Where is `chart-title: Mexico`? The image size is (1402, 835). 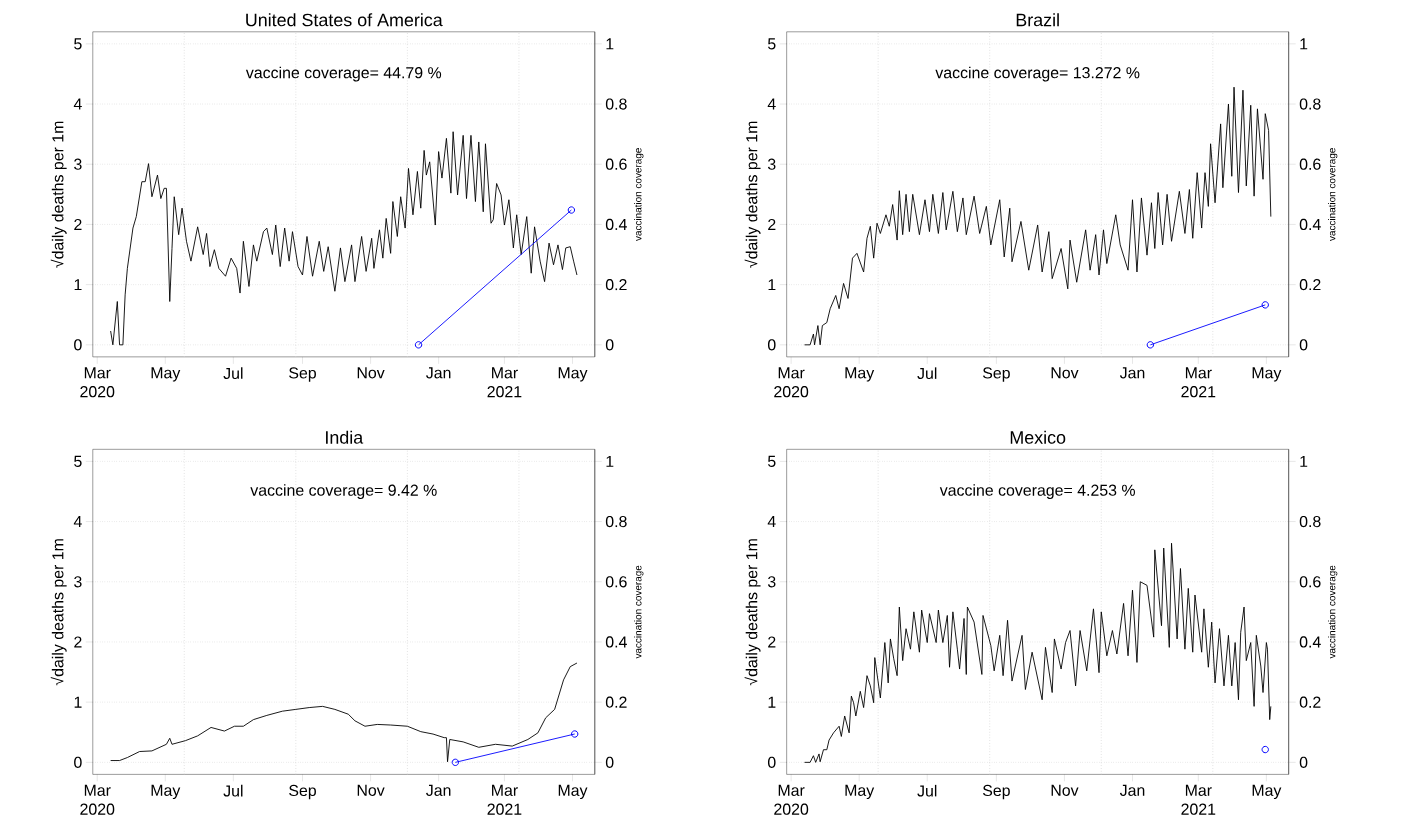 chart-title: Mexico is located at coordinates (1038, 437).